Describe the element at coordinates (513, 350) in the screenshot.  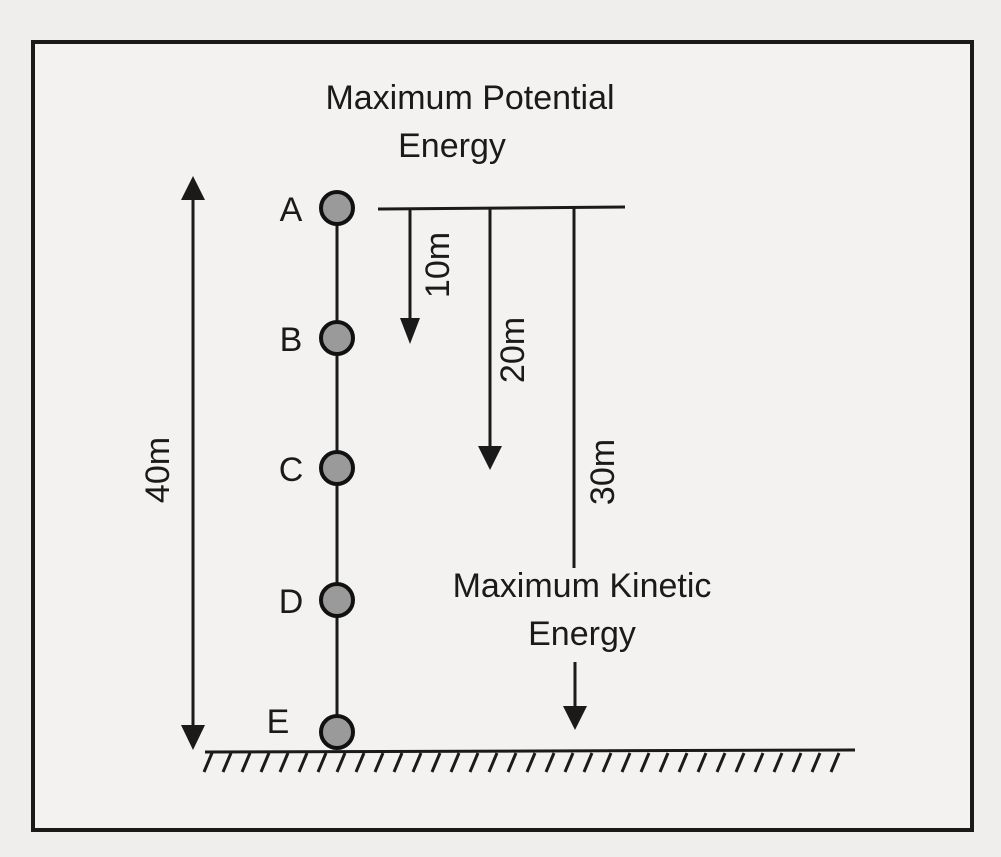
I see `distance-label: 20m` at that location.